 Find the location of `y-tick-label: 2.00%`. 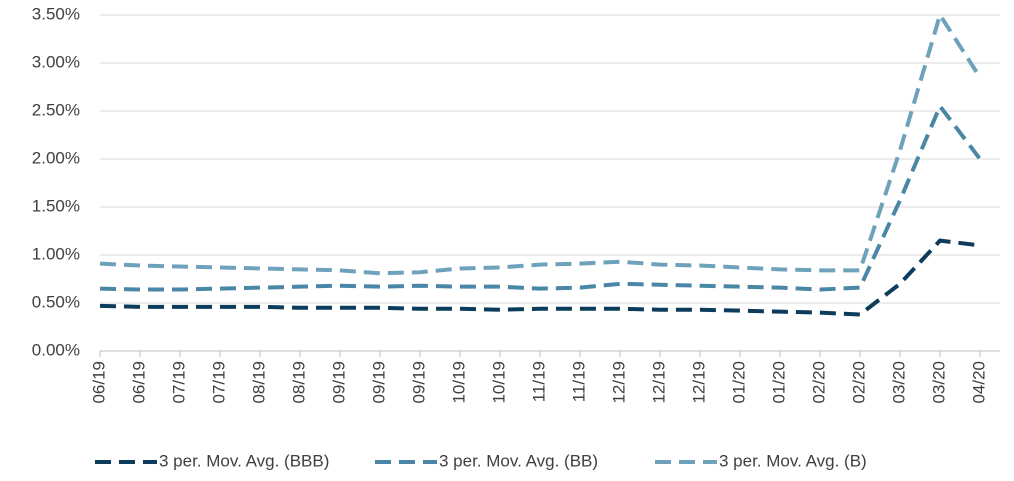

y-tick-label: 2.00% is located at coordinates (56, 157).